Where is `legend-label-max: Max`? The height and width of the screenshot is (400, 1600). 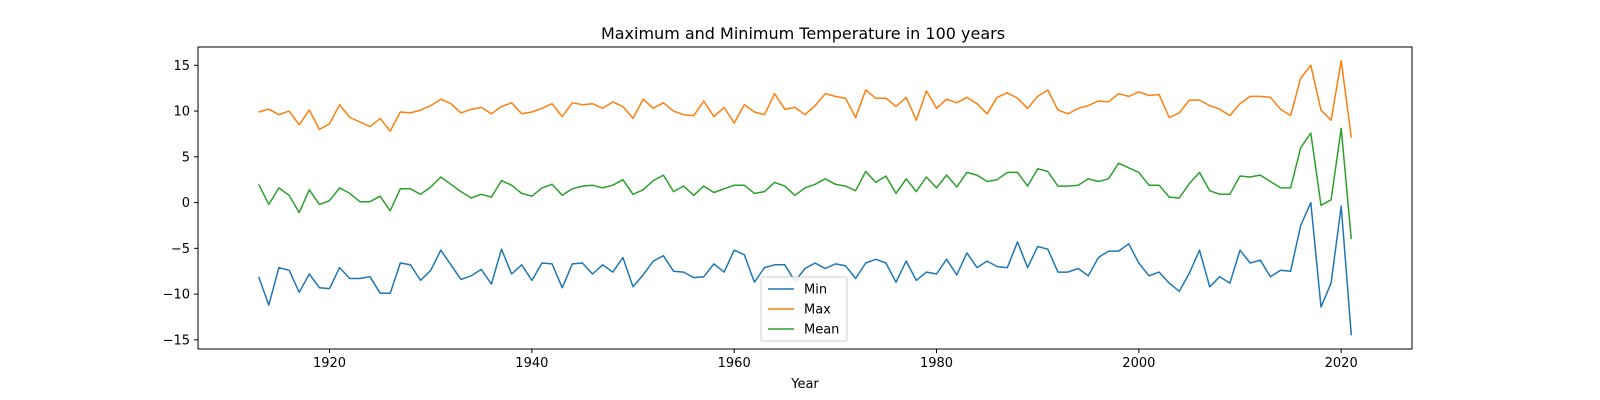 legend-label-max: Max is located at coordinates (817, 310).